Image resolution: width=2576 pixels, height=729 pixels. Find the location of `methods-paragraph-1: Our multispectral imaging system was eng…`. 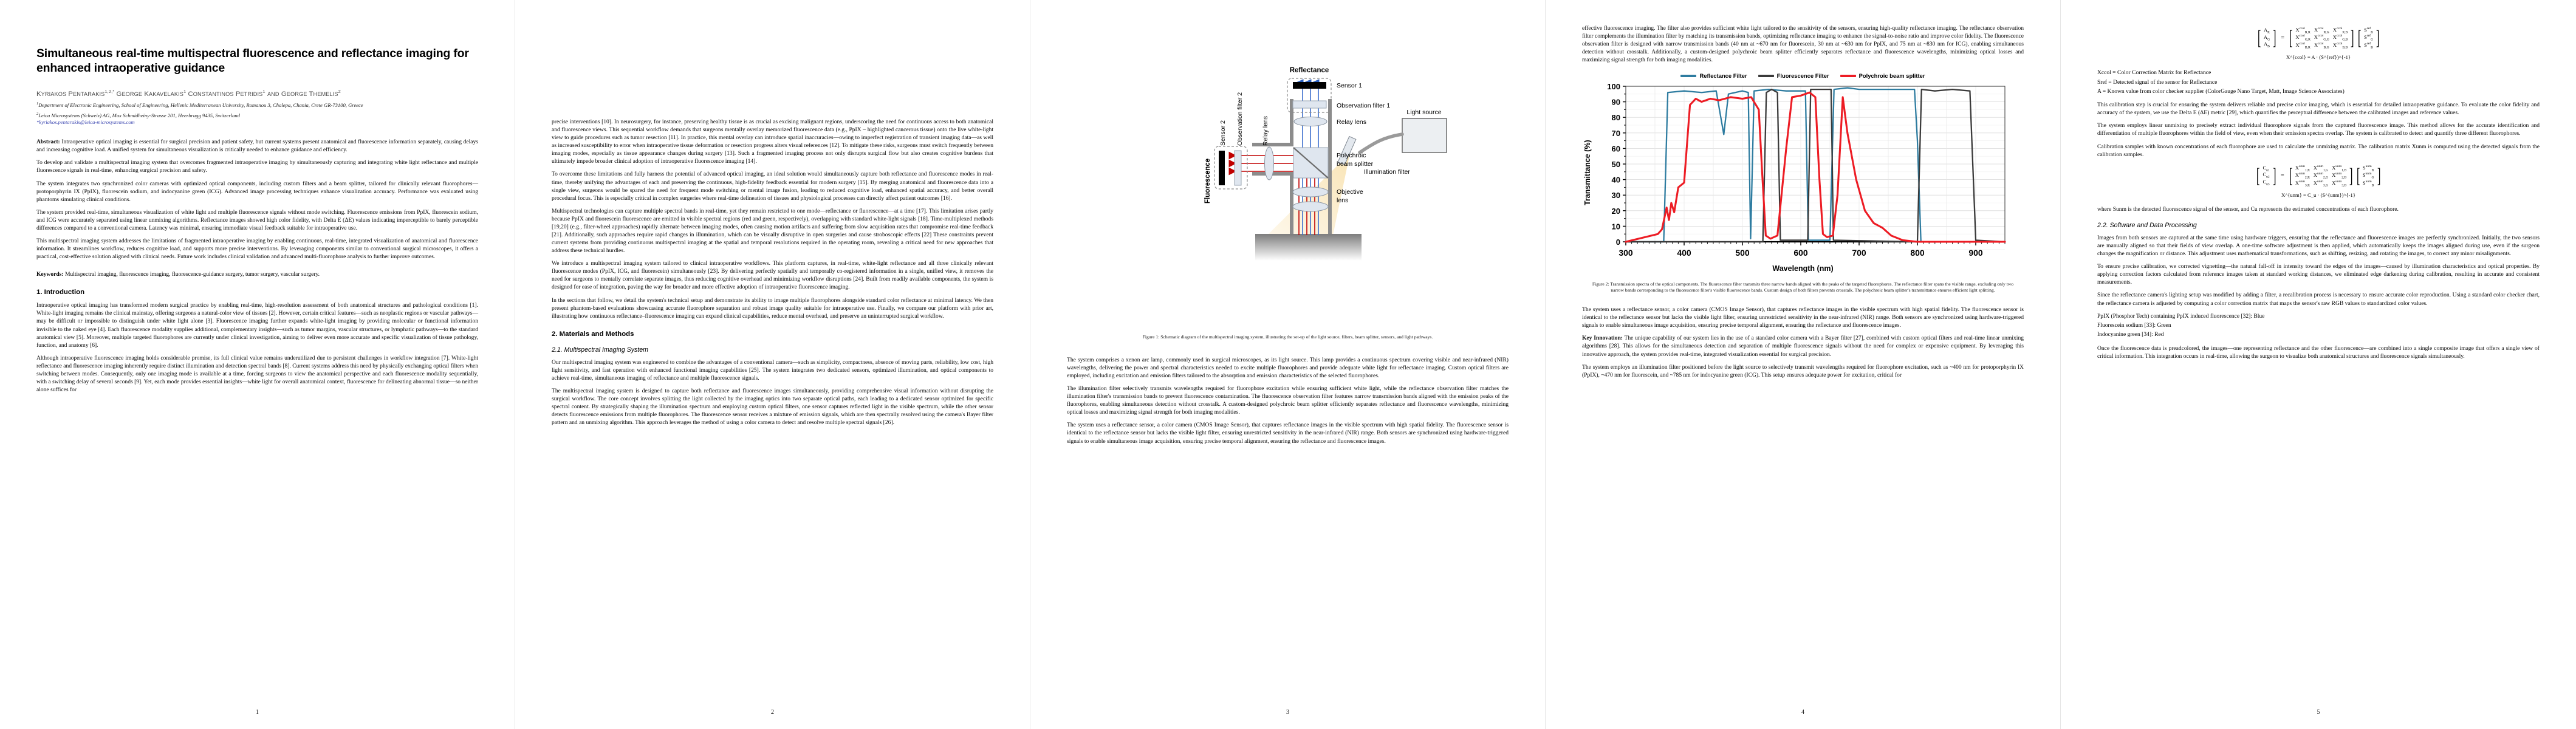

methods-paragraph-1: Our multispectral imaging system was eng… is located at coordinates (773, 370).